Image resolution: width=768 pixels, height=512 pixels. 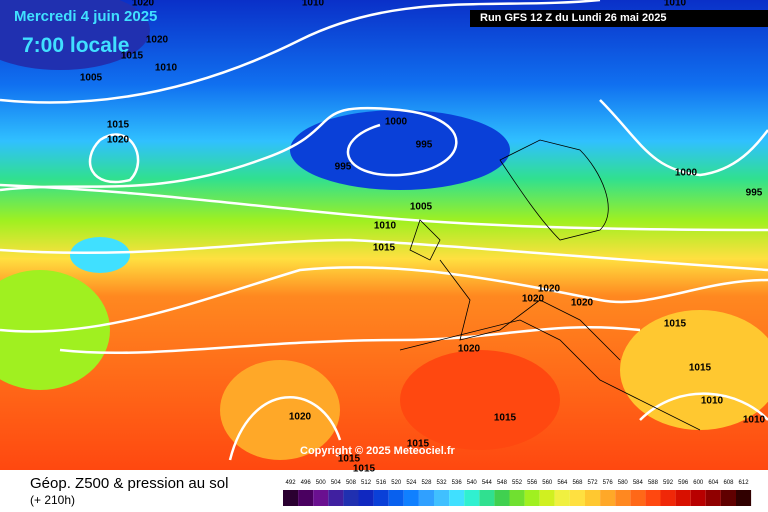 What do you see at coordinates (517, 483) in the screenshot?
I see `legend-value: 552` at bounding box center [517, 483].